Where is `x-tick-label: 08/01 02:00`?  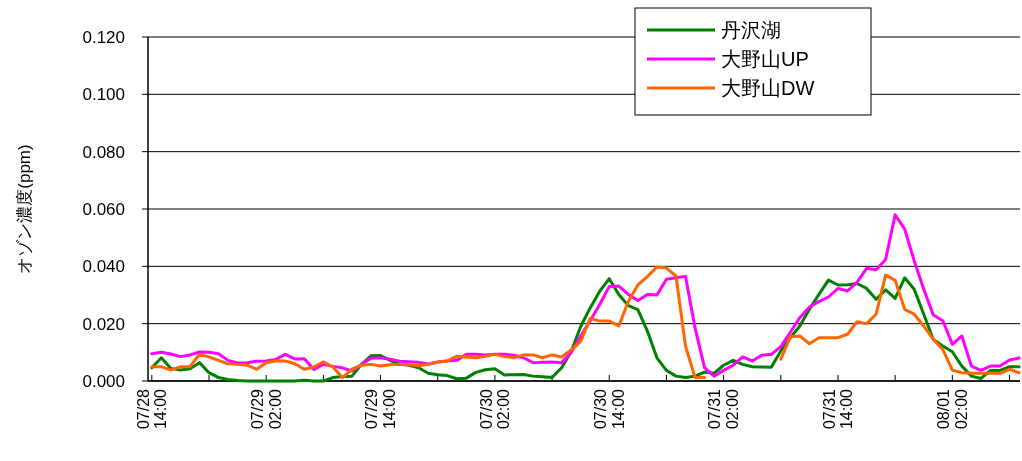
x-tick-label: 08/01 02:00 is located at coordinates (952, 409).